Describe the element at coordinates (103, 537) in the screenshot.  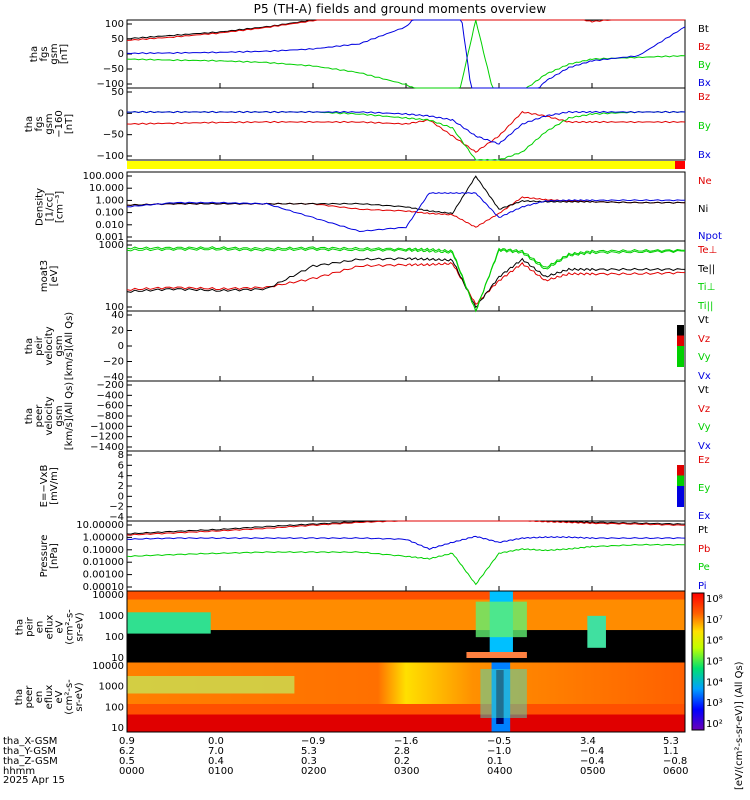
I see `y-tick-label: 1.00000` at that location.